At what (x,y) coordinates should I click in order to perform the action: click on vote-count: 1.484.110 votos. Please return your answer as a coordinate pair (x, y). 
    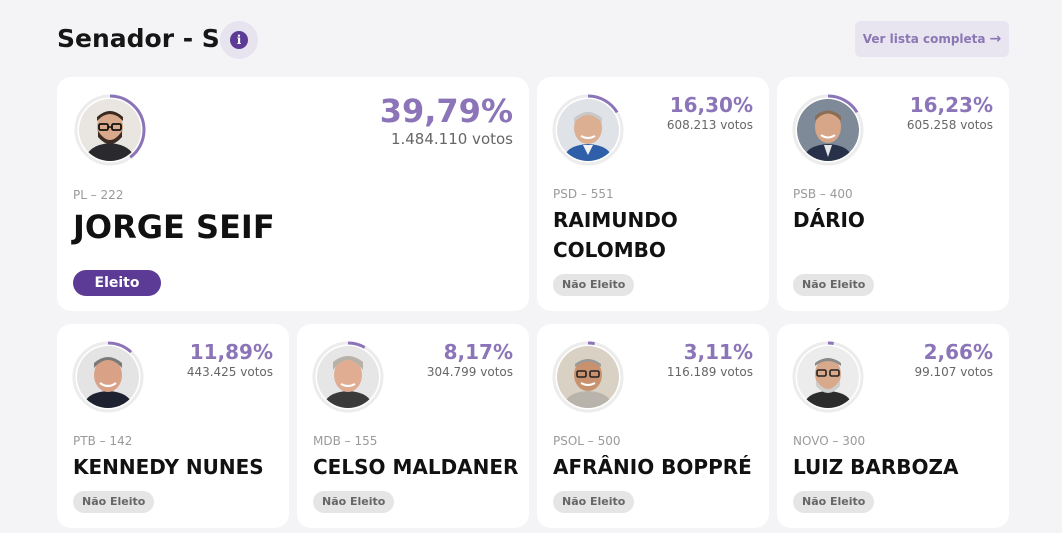
    Looking at the image, I should click on (451, 139).